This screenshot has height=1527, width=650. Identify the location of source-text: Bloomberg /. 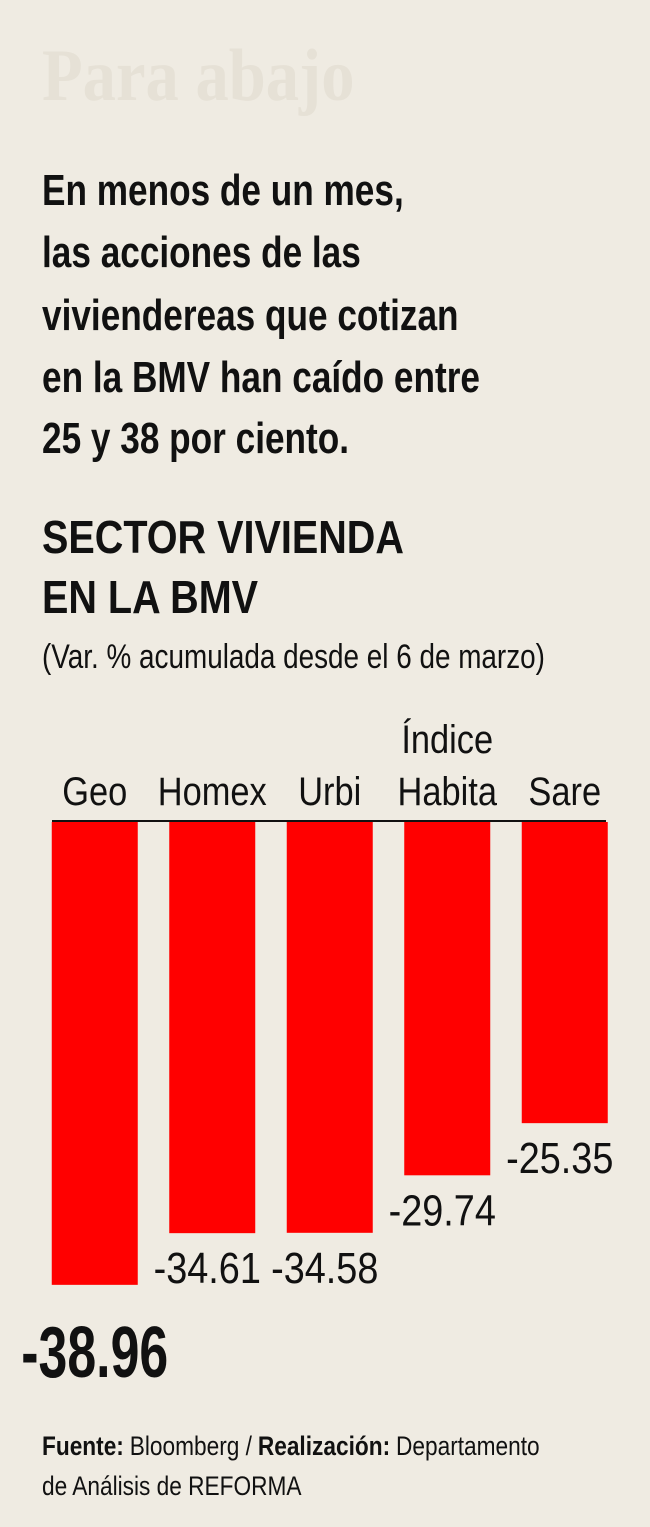
(191, 1446).